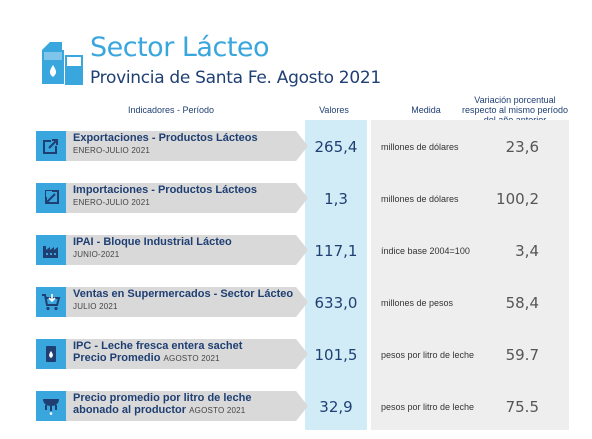 The image size is (592, 439). Describe the element at coordinates (336, 355) in the screenshot. I see `indicator-value: 101,5` at that location.